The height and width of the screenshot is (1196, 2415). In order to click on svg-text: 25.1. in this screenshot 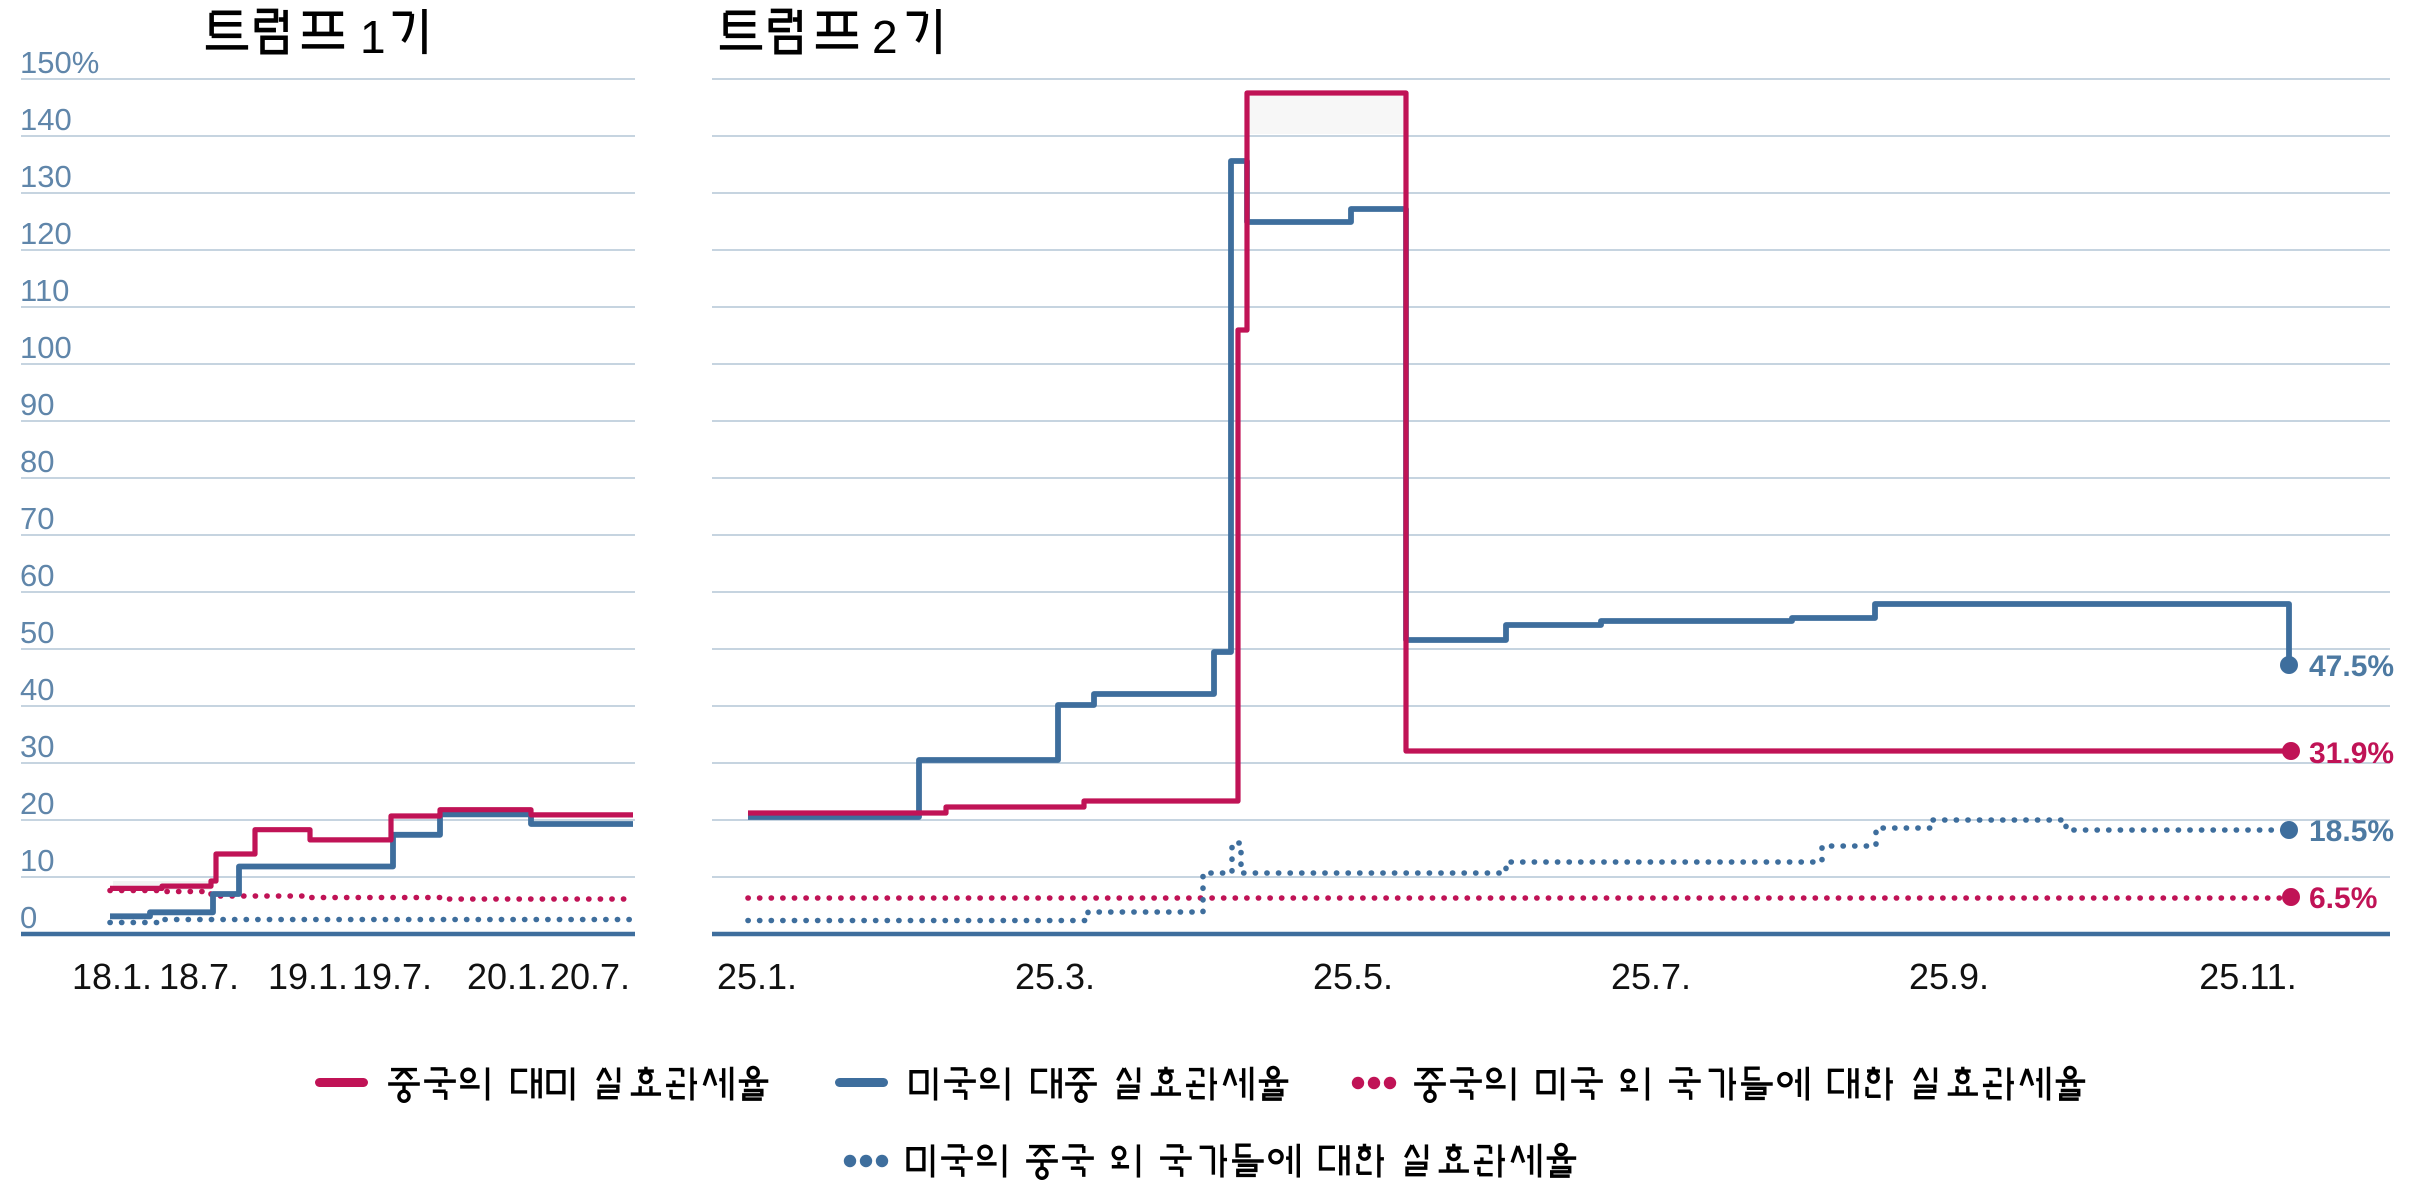, I will do `click(757, 976)`.